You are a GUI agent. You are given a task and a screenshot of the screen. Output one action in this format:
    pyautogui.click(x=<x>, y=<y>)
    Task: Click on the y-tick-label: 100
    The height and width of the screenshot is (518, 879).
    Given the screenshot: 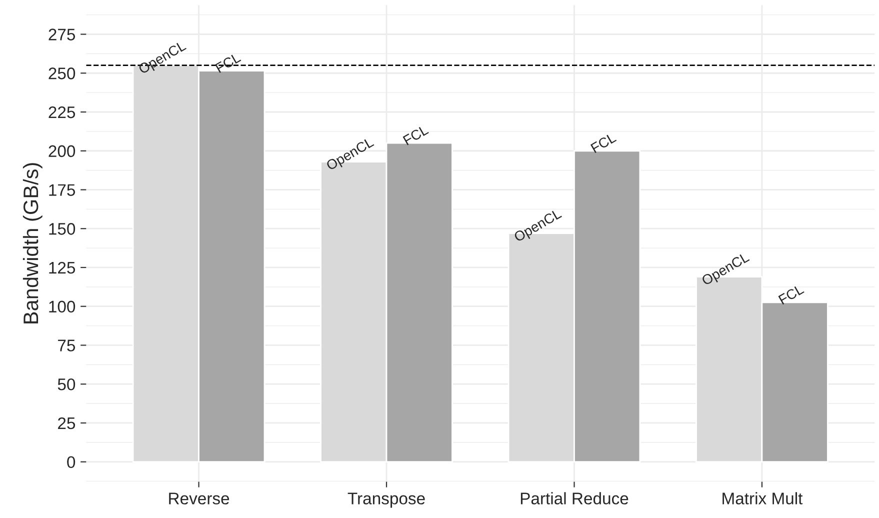 What is the action you would take?
    pyautogui.click(x=62, y=306)
    